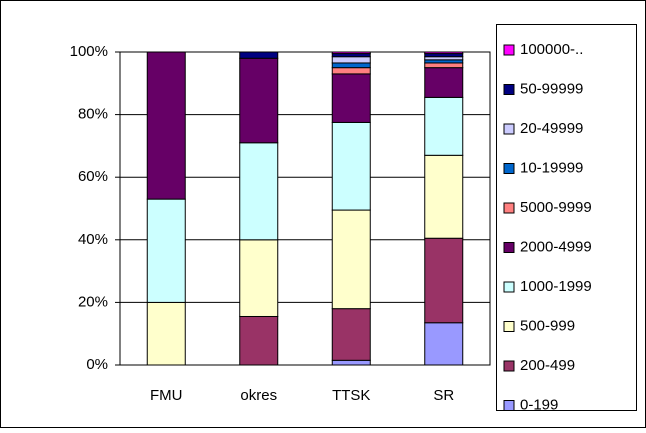 This screenshot has height=433, width=646. What do you see at coordinates (539, 404) in the screenshot?
I see `legend-label: 0-199` at bounding box center [539, 404].